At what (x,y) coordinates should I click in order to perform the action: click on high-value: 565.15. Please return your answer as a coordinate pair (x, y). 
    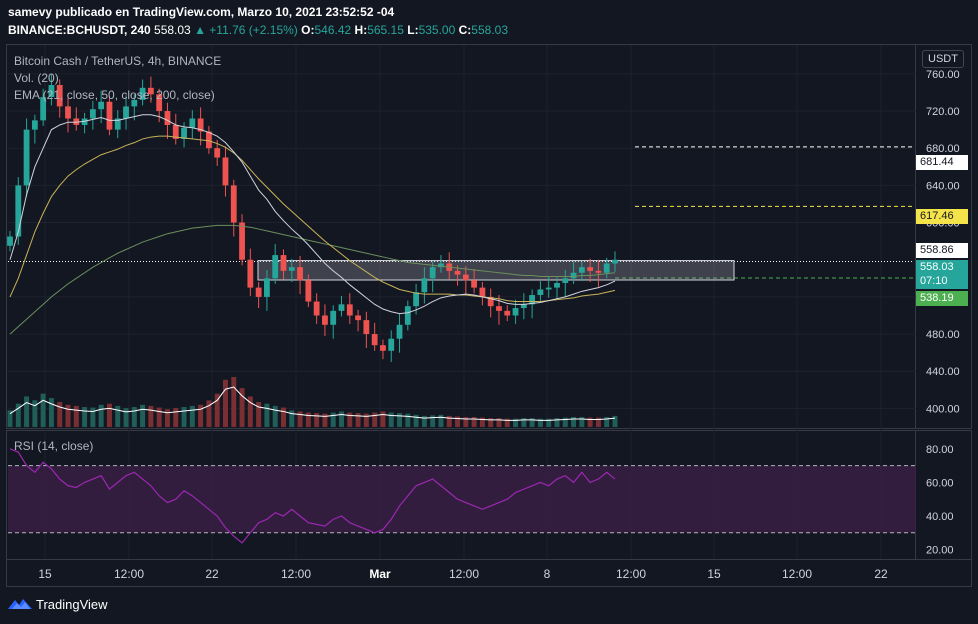
    Looking at the image, I should click on (385, 30).